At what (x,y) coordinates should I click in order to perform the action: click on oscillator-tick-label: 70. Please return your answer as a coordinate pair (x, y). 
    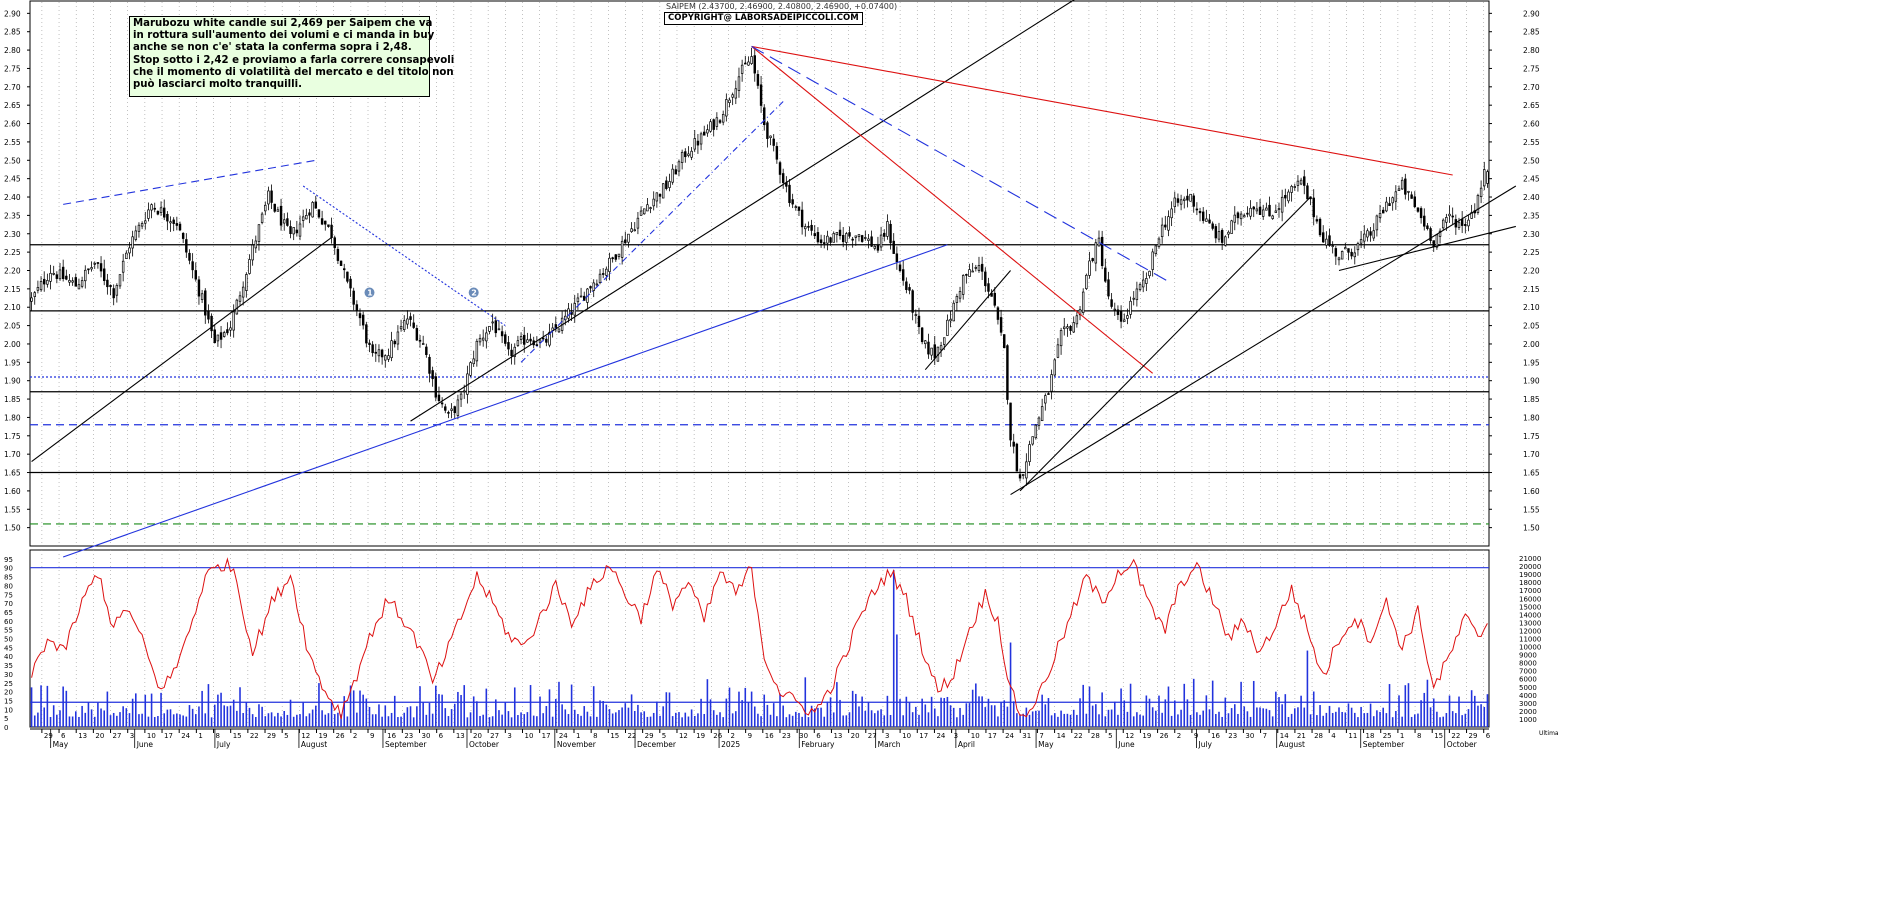
    Looking at the image, I should click on (8, 604).